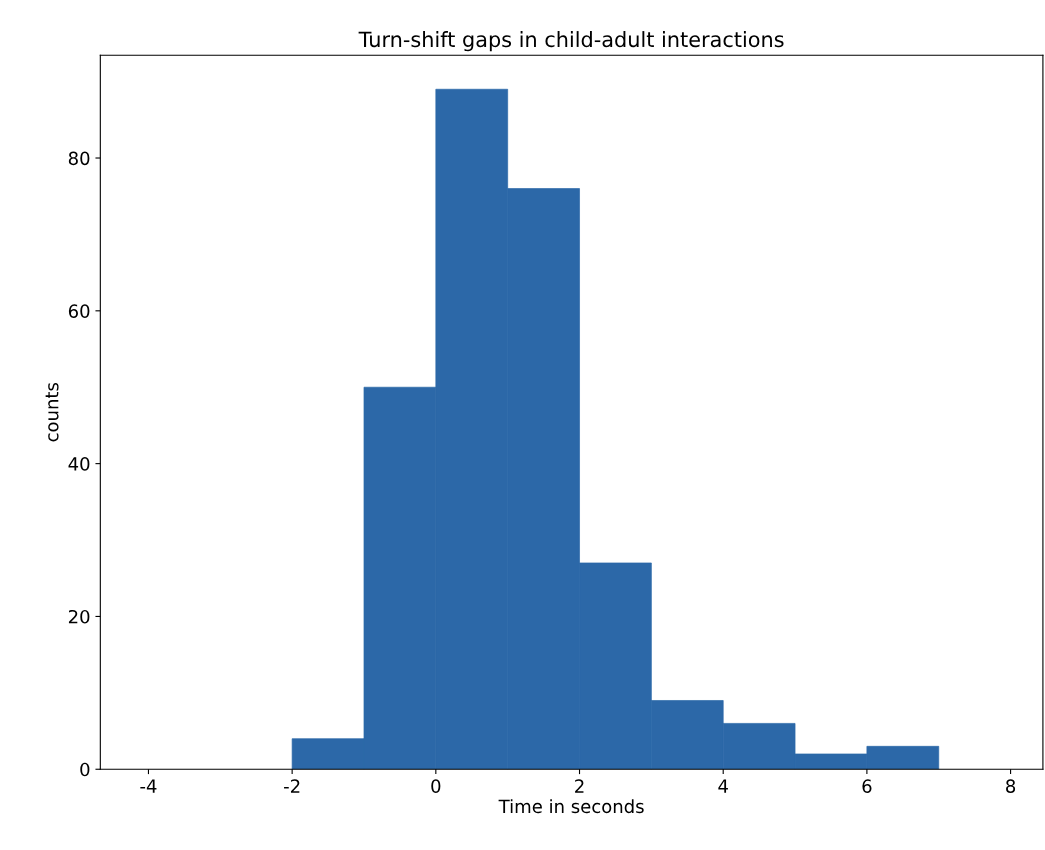 The width and height of the screenshot is (1045, 850). Describe the element at coordinates (148, 786) in the screenshot. I see `x-tick-label: -4` at that location.